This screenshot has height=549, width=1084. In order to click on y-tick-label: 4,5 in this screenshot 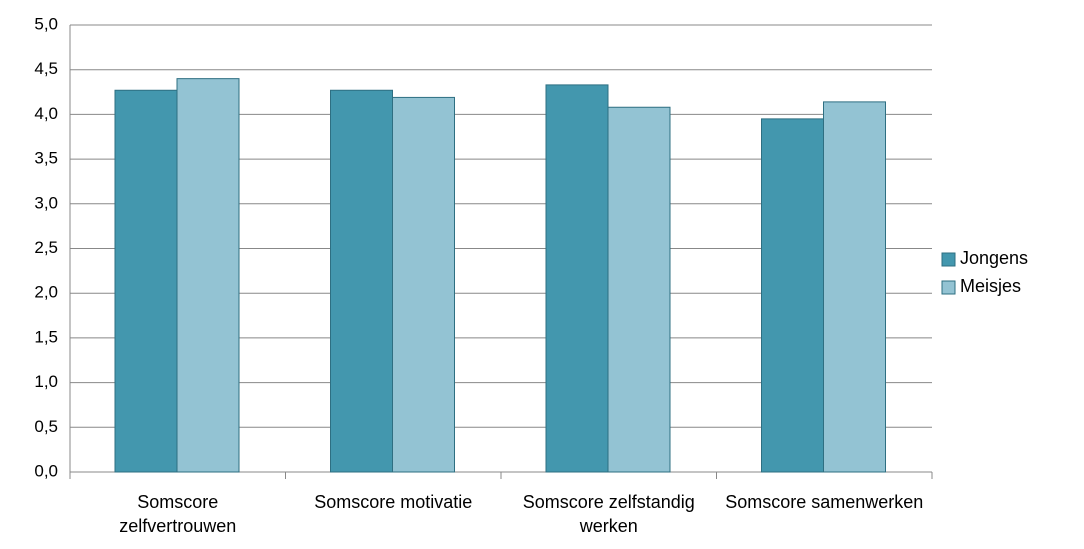, I will do `click(46, 68)`.